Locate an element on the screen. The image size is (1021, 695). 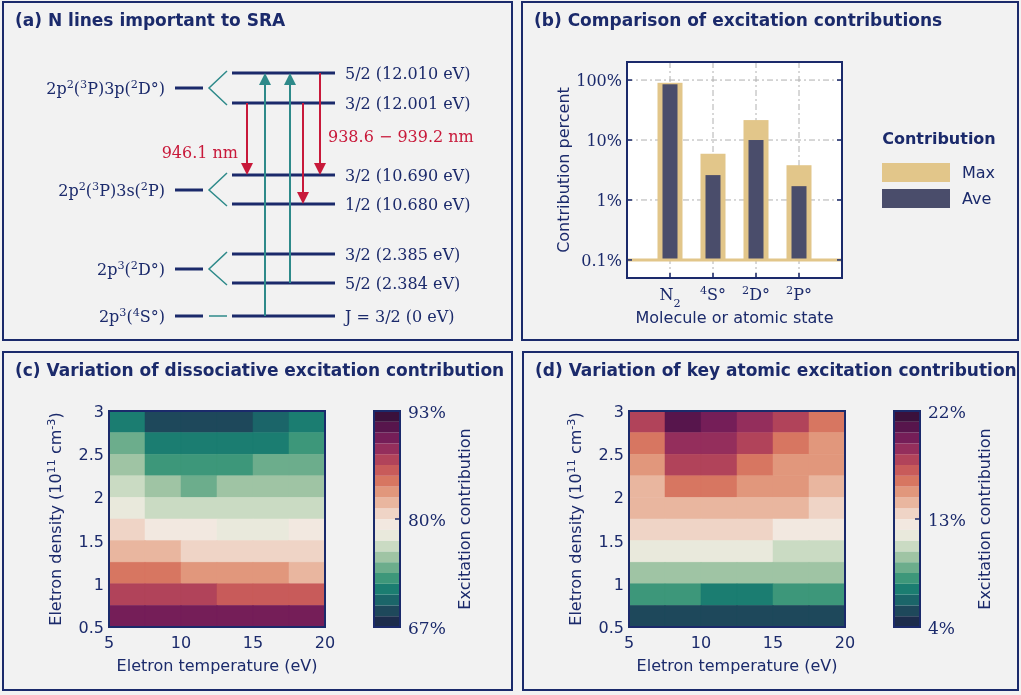
text: 3/2 (12.001 eV) is located at coordinates (408, 103).